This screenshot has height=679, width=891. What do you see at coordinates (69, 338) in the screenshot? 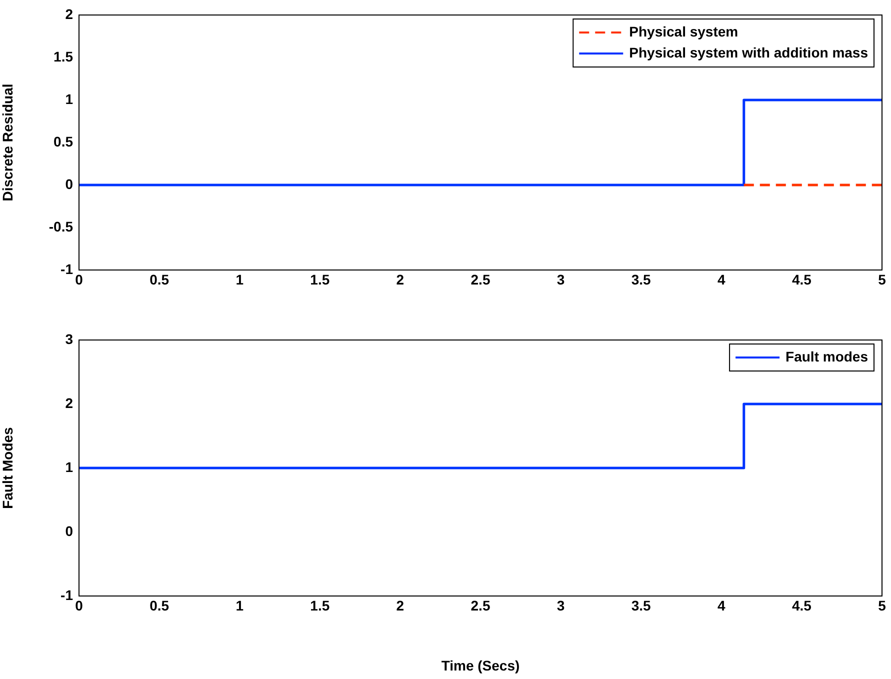
I see `y-tick-label: 3` at bounding box center [69, 338].